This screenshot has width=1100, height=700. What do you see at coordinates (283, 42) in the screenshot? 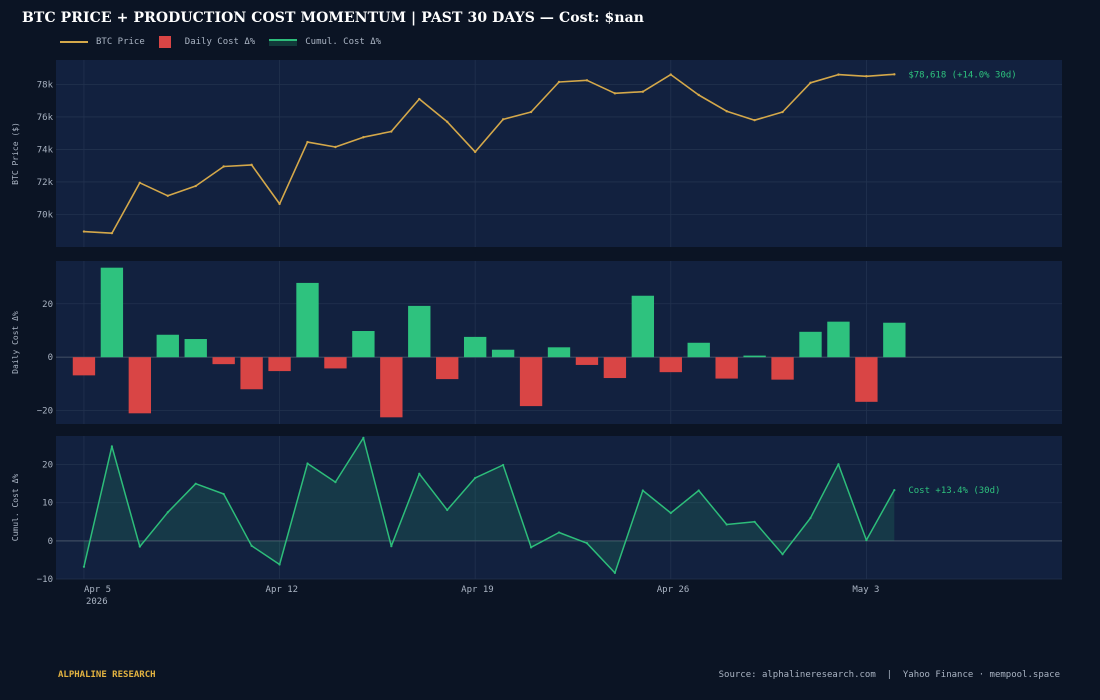
I see `legend-swatch-cumul` at bounding box center [283, 42].